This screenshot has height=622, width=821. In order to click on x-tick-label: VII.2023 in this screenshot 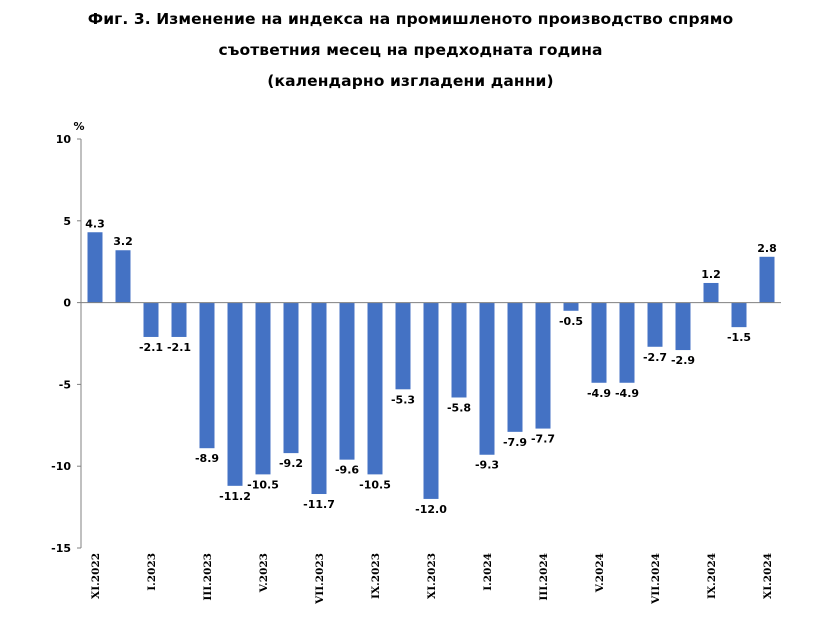, I will do `click(320, 579)`.